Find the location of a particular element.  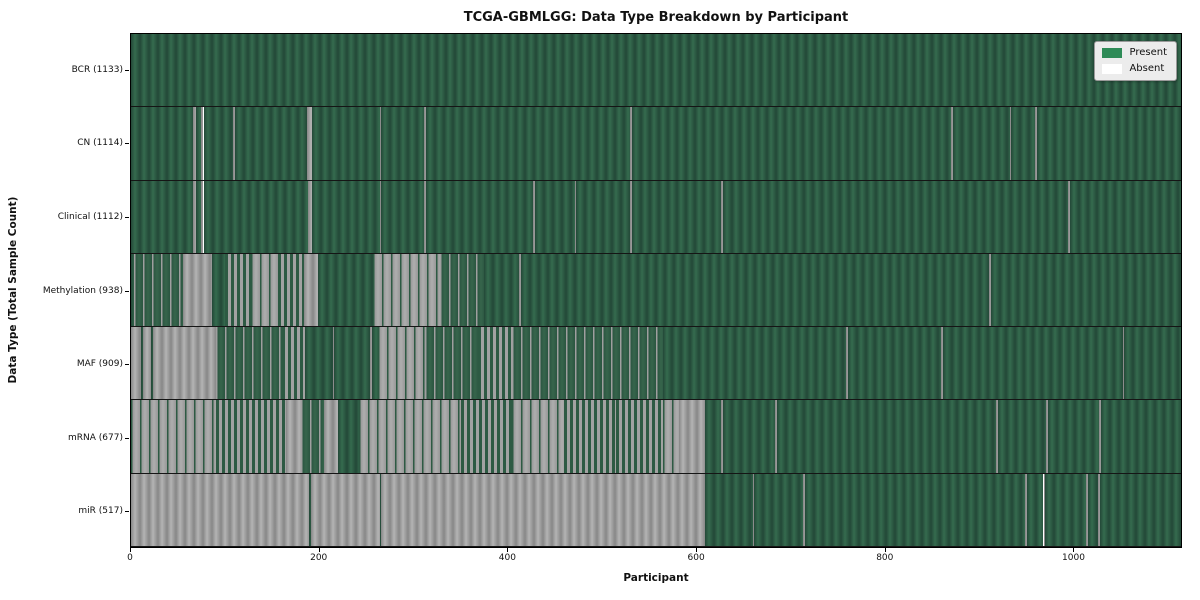

heatmap-row-methylation is located at coordinates (656, 290).